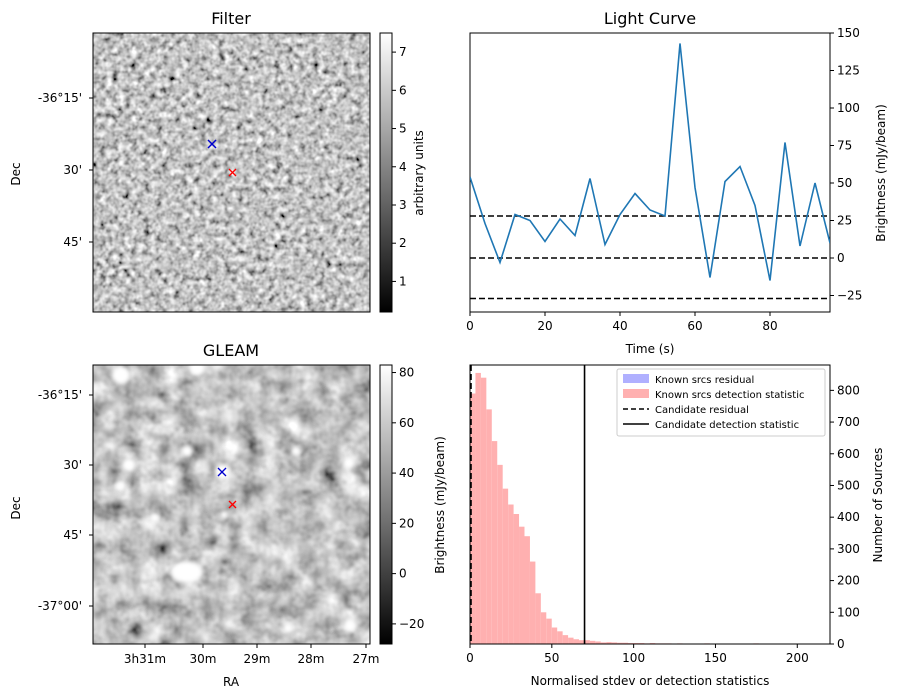 The height and width of the screenshot is (699, 898). I want to click on gleam-axes-frame, so click(231, 504).